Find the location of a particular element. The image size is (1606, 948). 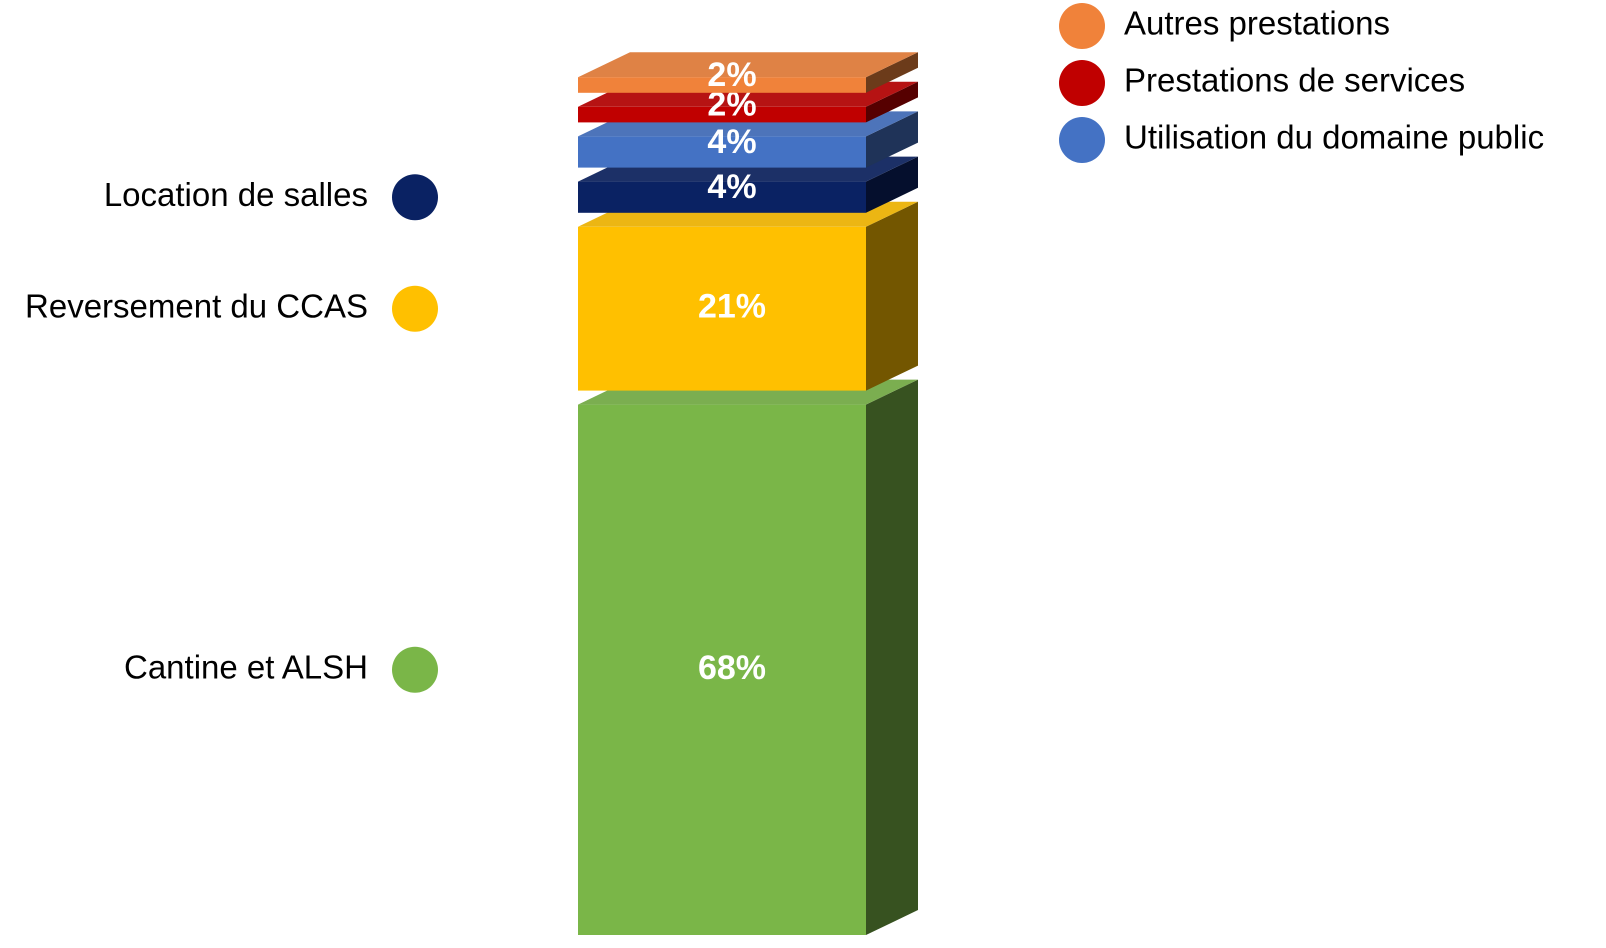

legend-label: Autres prestations is located at coordinates (1257, 23).